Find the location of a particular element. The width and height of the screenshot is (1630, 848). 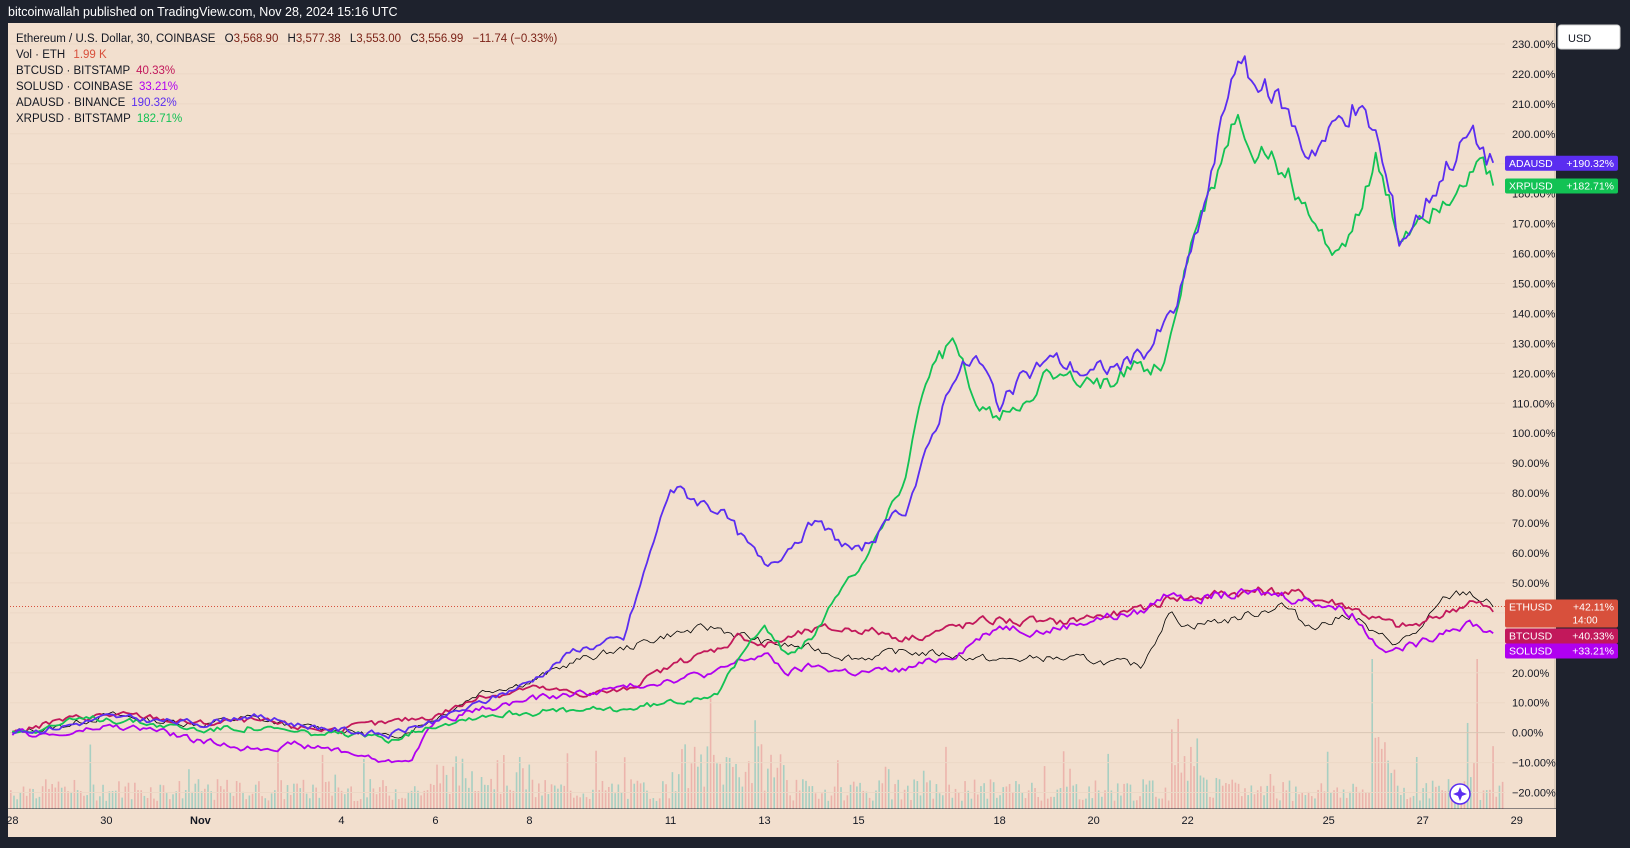

x-tick-label: 28 is located at coordinates (12, 821).